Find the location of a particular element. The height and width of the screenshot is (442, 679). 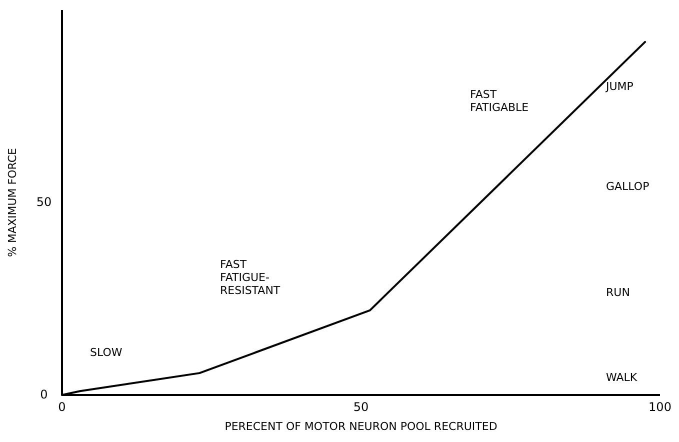

x-axis-title: PERECENT OF MOTOR NEURON POOL RECRUITED is located at coordinates (361, 426).